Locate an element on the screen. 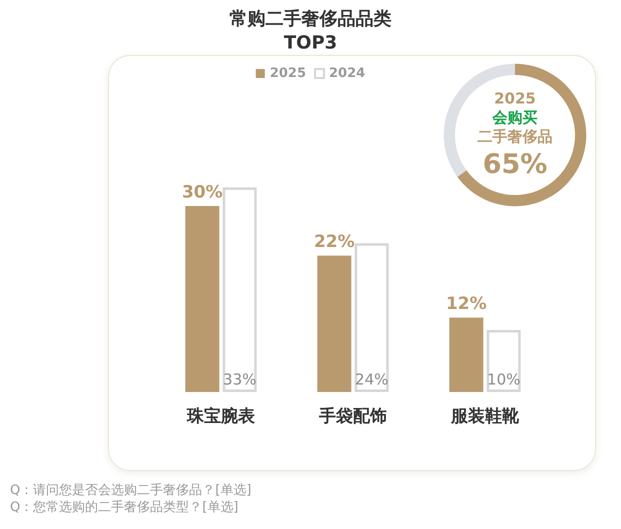 The width and height of the screenshot is (621, 529). text: 二手奢侈品 is located at coordinates (515, 137).